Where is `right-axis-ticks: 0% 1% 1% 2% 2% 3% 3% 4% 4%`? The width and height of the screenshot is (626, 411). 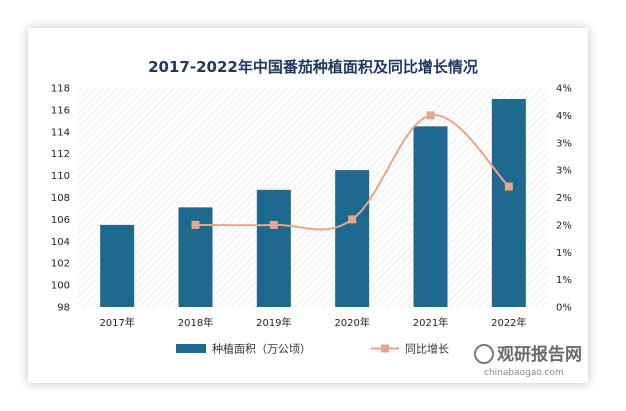 right-axis-ticks: 0% 1% 1% 2% 2% 3% 3% 4% 4% is located at coordinates (564, 199).